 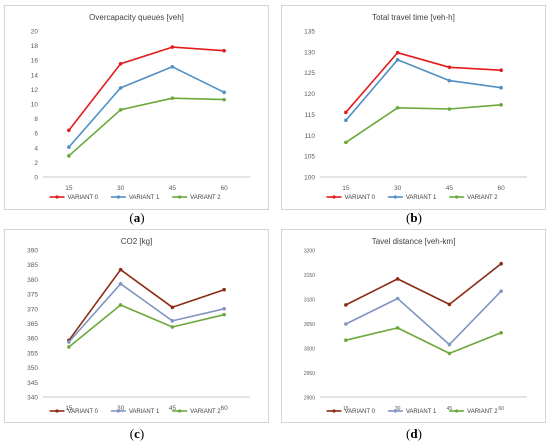 What do you see at coordinates (32, 339) in the screenshot?
I see `y-tick-label: 360` at bounding box center [32, 339].